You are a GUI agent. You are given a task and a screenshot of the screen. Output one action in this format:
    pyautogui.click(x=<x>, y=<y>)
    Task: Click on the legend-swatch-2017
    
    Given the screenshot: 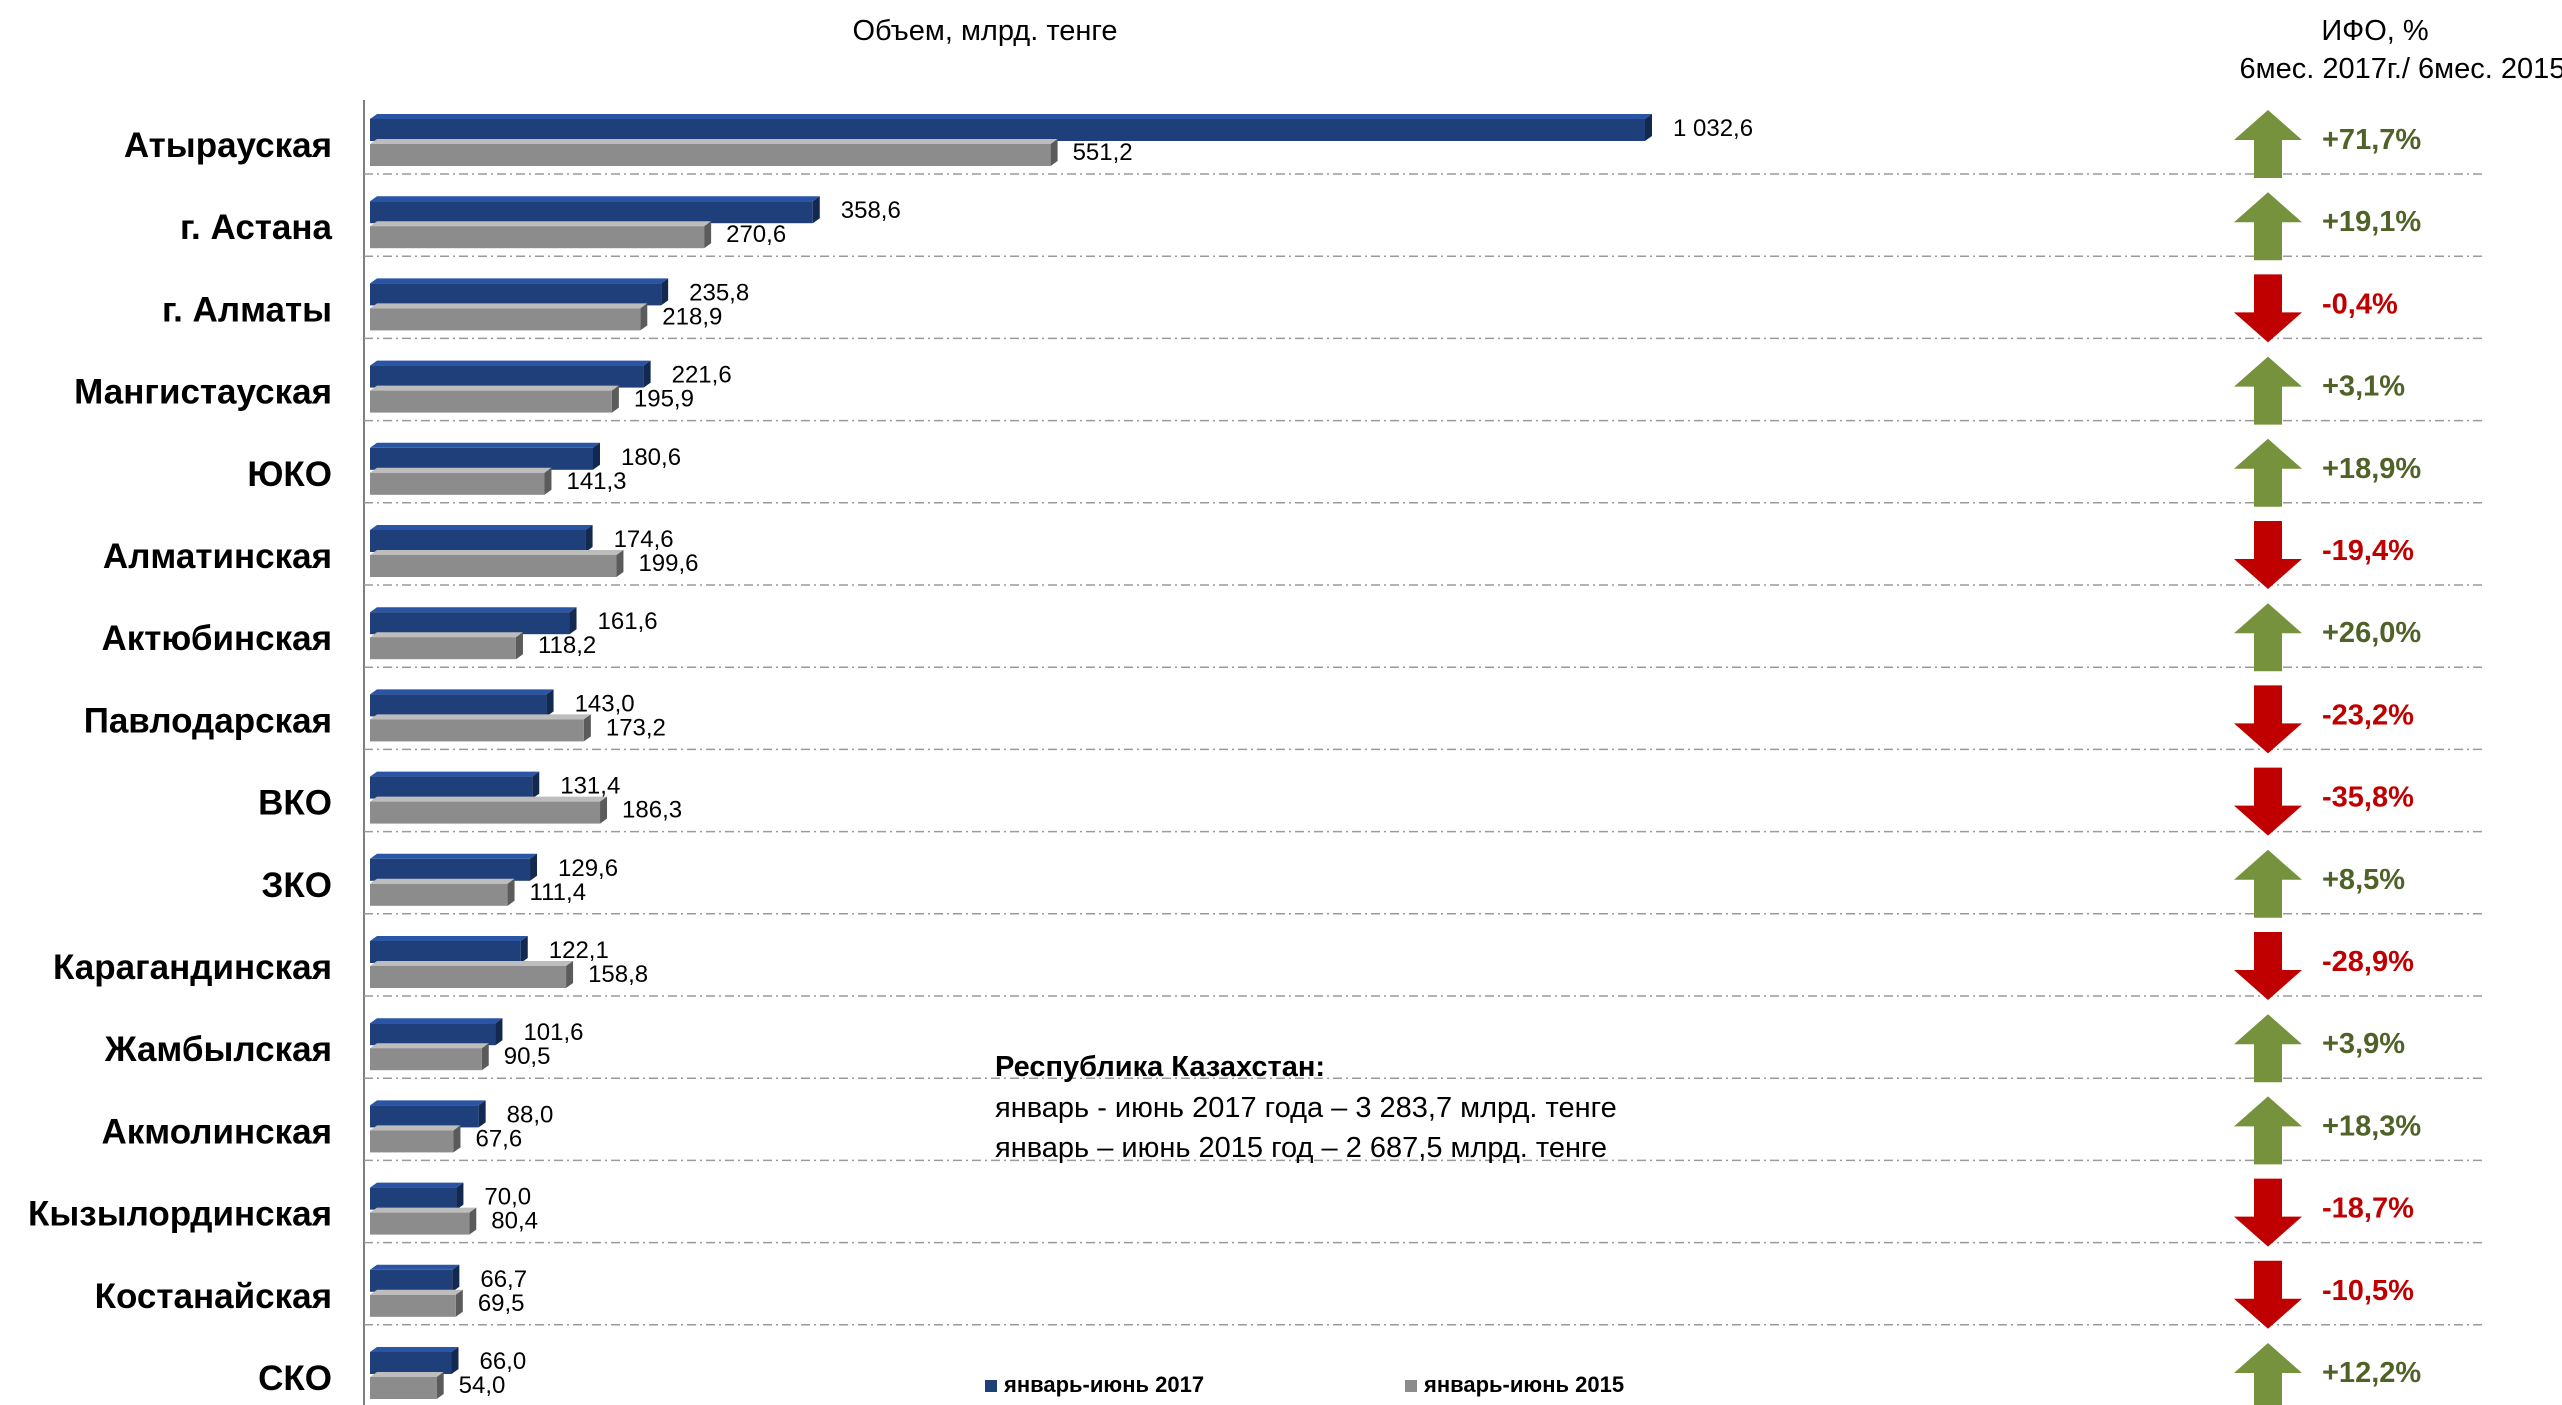 What is the action you would take?
    pyautogui.click(x=991, y=1386)
    